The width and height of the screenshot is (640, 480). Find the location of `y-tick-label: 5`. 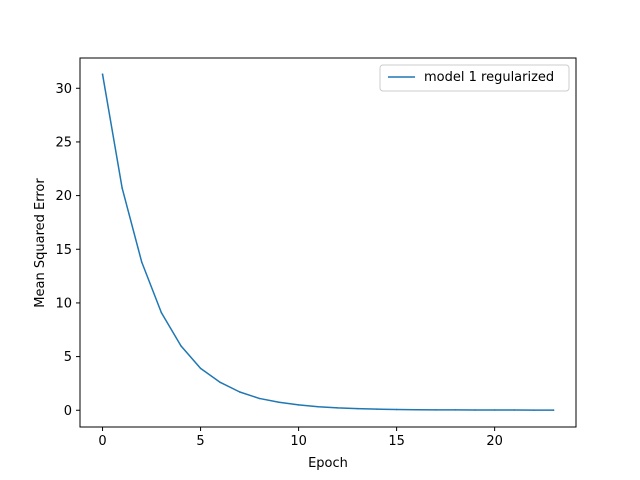

y-tick-label: 5 is located at coordinates (68, 357).